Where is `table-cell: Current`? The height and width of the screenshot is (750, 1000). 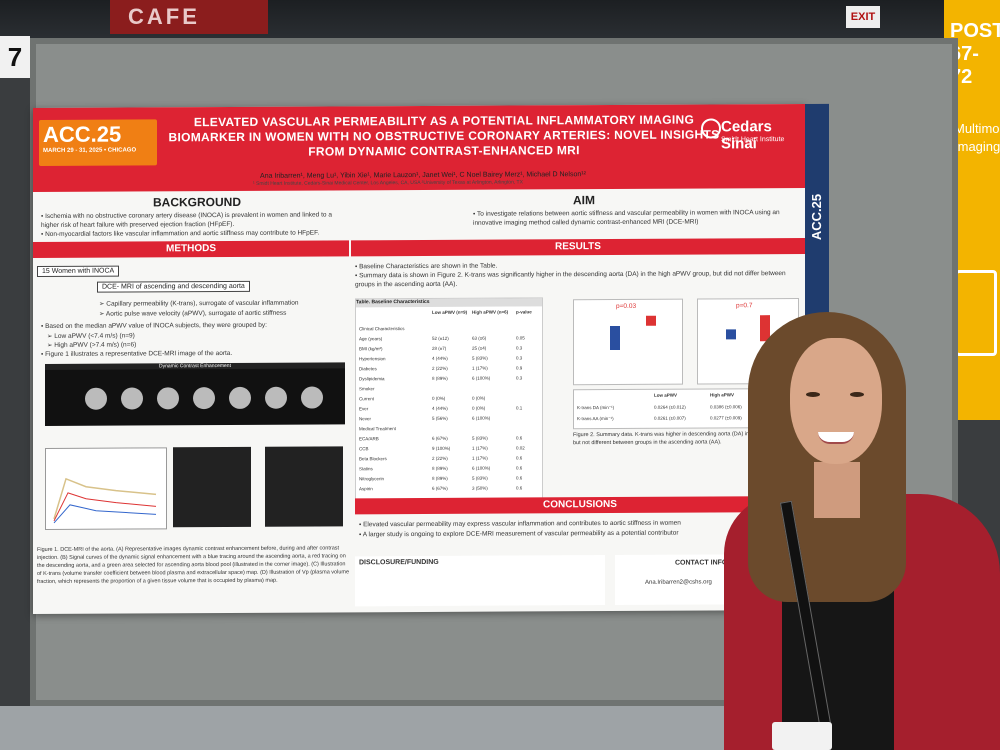 table-cell: Current is located at coordinates (367, 399).